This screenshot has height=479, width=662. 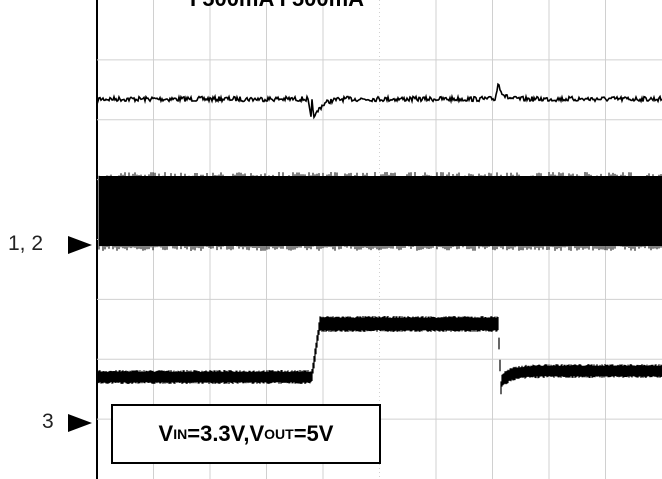 What do you see at coordinates (313, 433) in the screenshot?
I see `vout-value: =5V` at bounding box center [313, 433].